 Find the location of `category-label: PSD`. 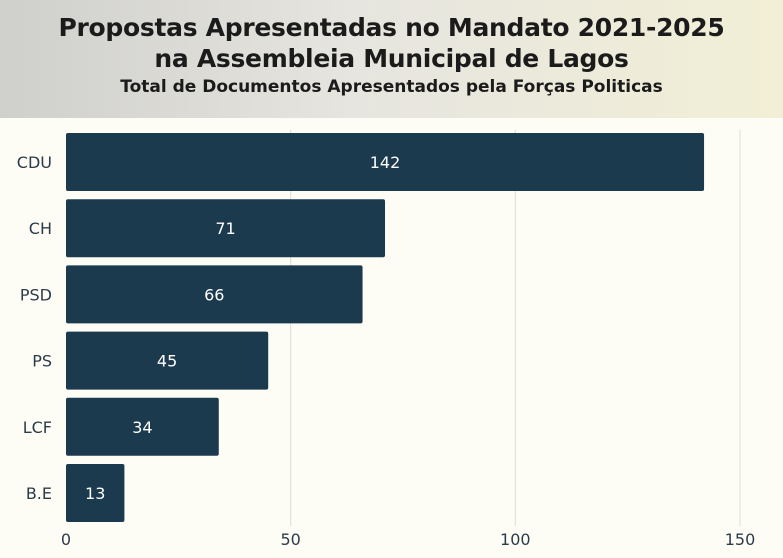

category-label: PSD is located at coordinates (36, 294).